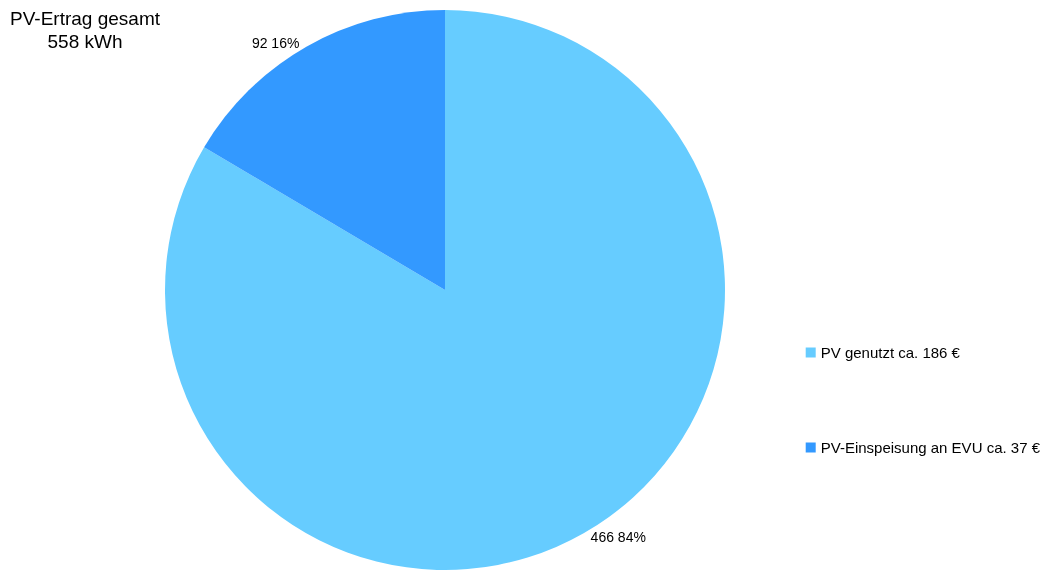 The height and width of the screenshot is (576, 1055). I want to click on data-label: 466 84%, so click(618, 536).